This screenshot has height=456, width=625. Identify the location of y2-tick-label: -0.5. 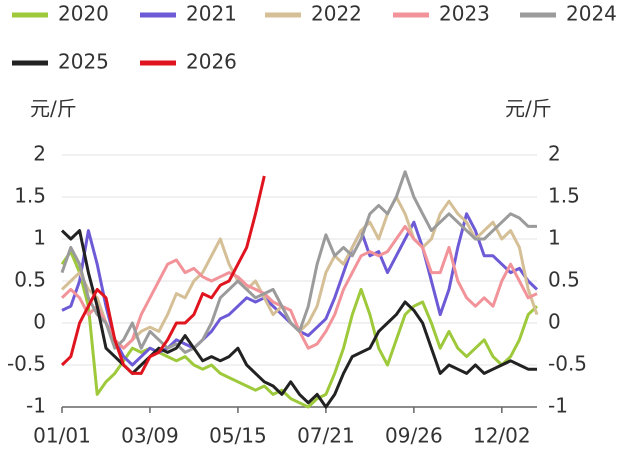
(567, 364).